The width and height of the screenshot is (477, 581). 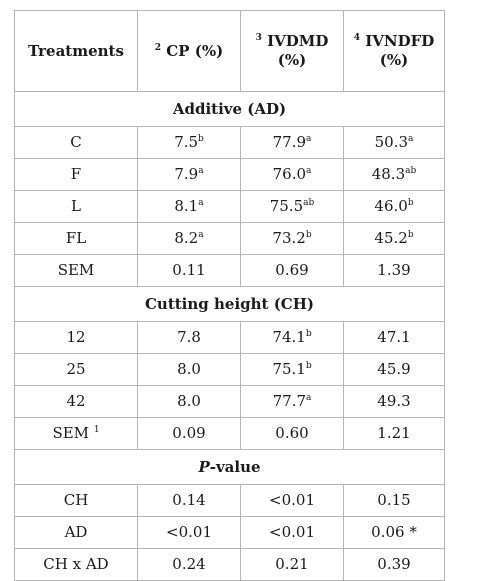 What do you see at coordinates (394, 532) in the screenshot?
I see `cell-ivndfd-value: 0.06 *` at bounding box center [394, 532].